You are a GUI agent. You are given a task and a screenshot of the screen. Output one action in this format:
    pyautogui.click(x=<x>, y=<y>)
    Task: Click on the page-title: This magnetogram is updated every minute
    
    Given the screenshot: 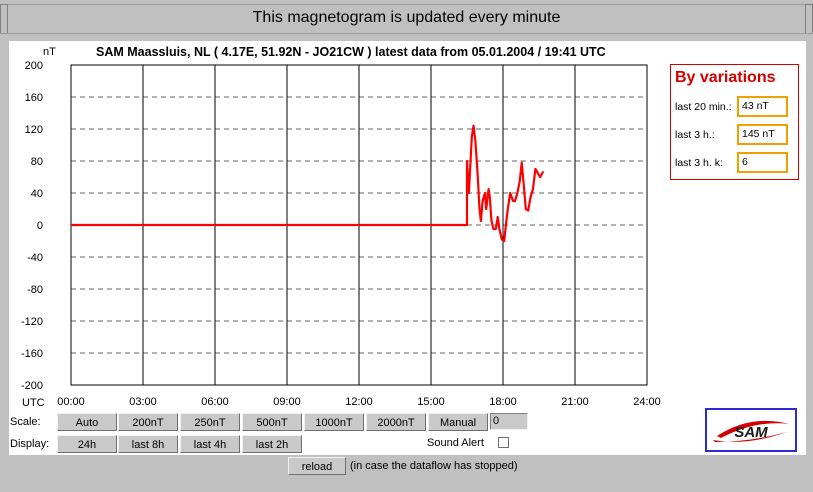 What is the action you would take?
    pyautogui.click(x=406, y=17)
    